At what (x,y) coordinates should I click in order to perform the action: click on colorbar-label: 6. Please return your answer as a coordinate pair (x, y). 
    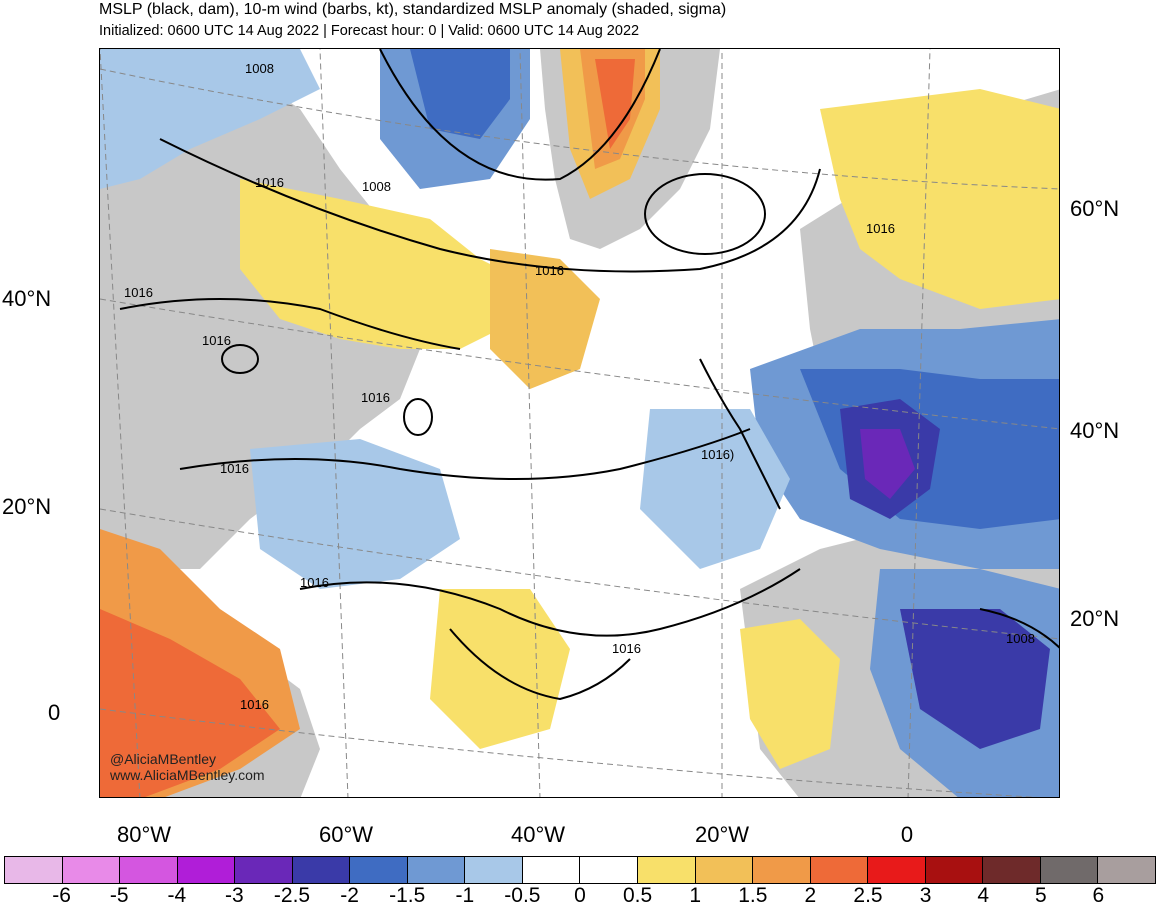
    Looking at the image, I should click on (1098, 895).